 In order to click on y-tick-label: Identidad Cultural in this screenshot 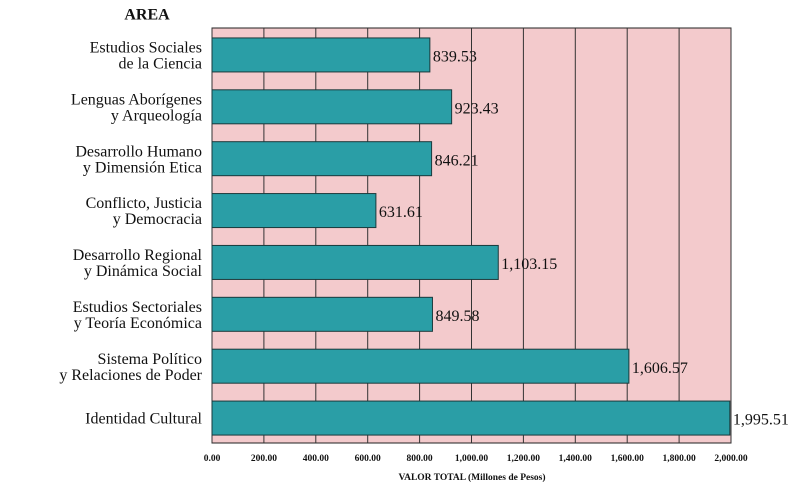, I will do `click(143, 419)`.